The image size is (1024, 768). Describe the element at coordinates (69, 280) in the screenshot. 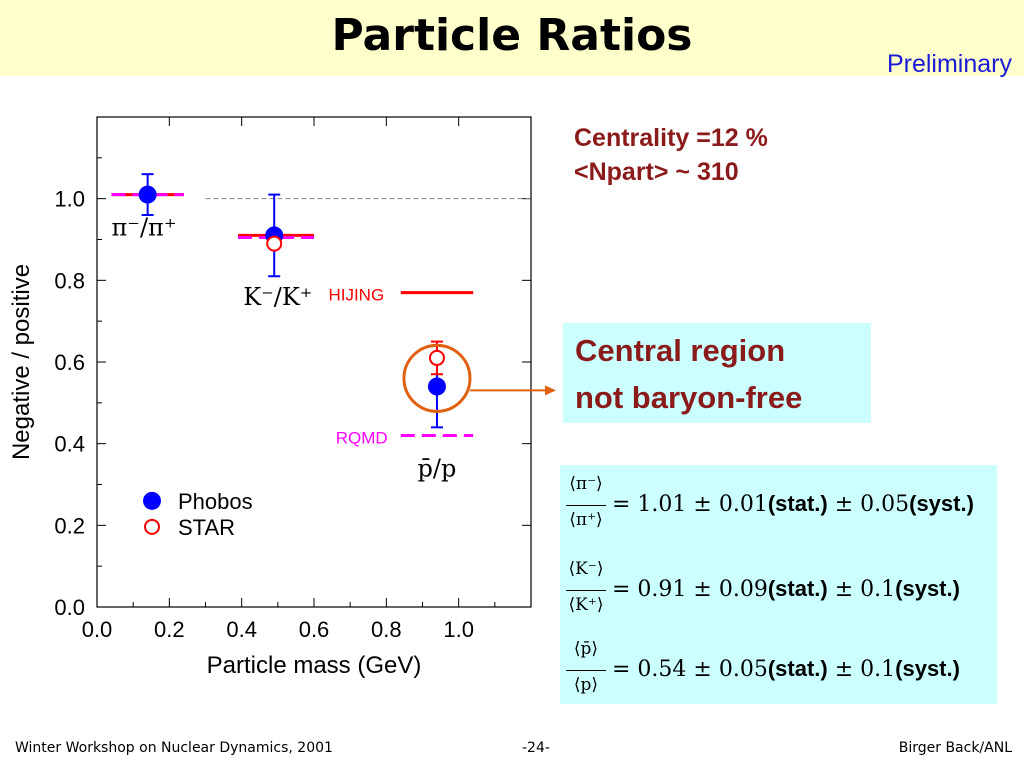

I see `y-tick-label: 0.8` at that location.